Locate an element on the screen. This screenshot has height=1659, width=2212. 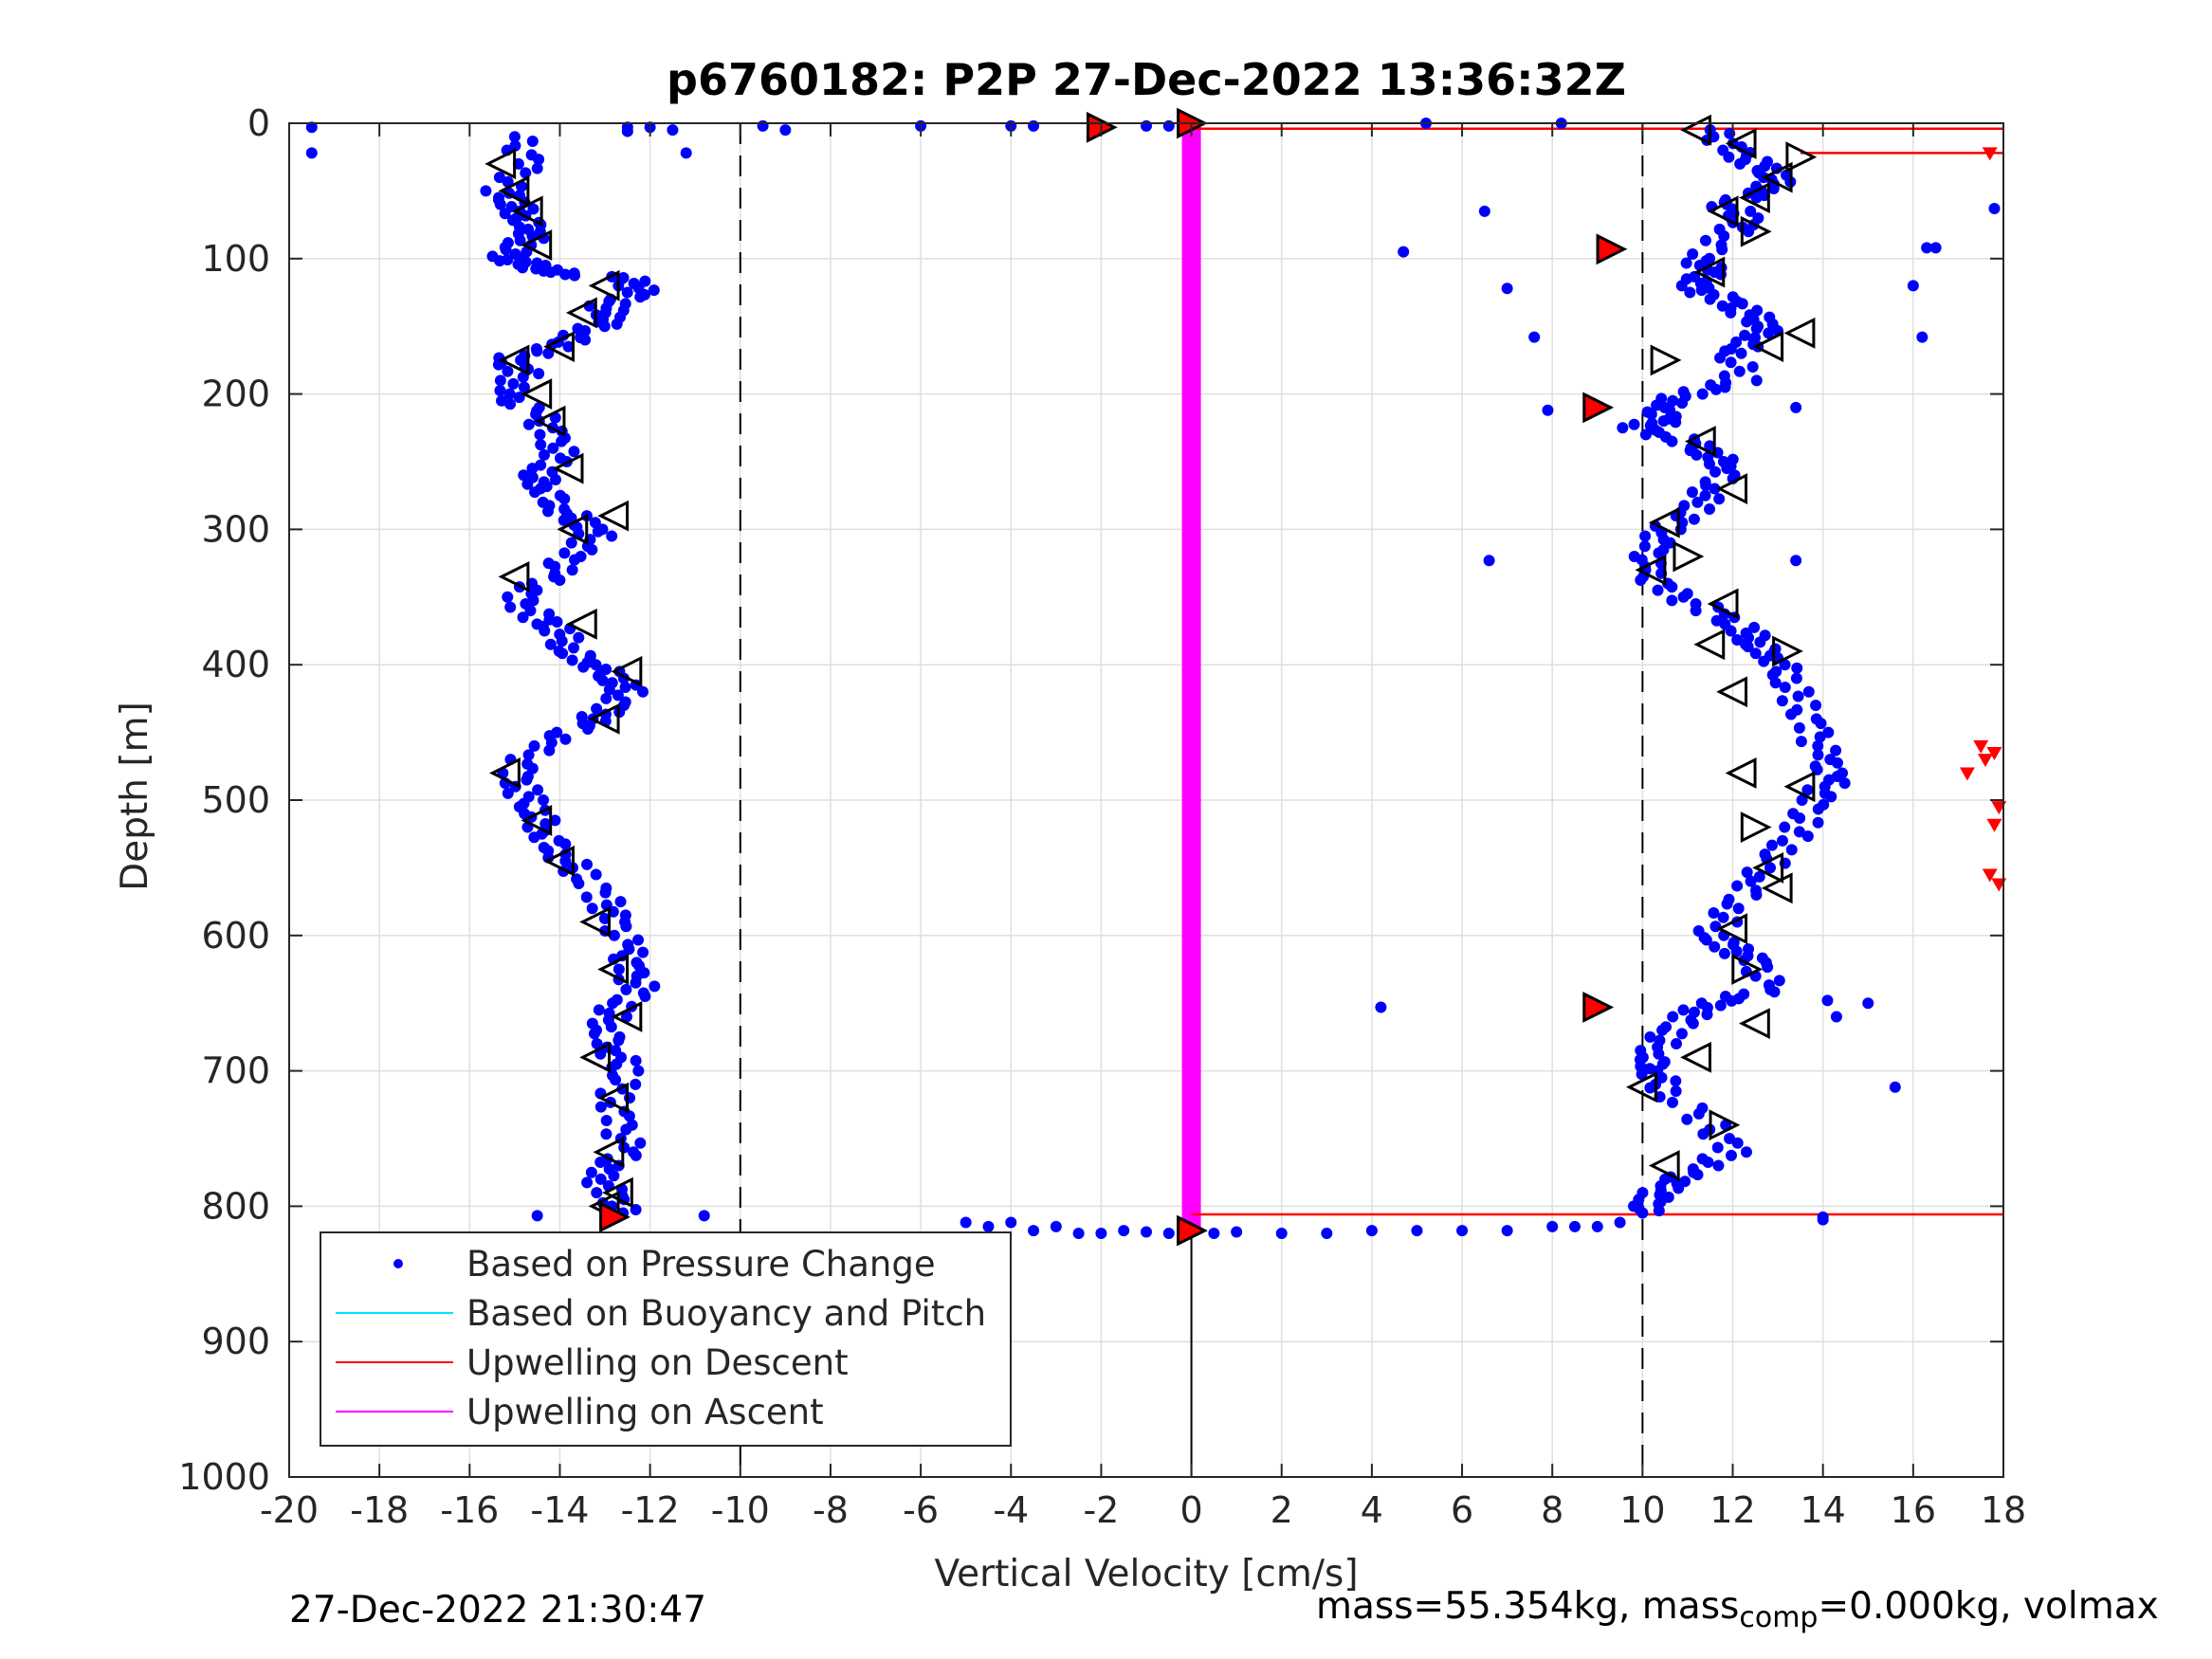
y-tick-label: 800 is located at coordinates (235, 1206).